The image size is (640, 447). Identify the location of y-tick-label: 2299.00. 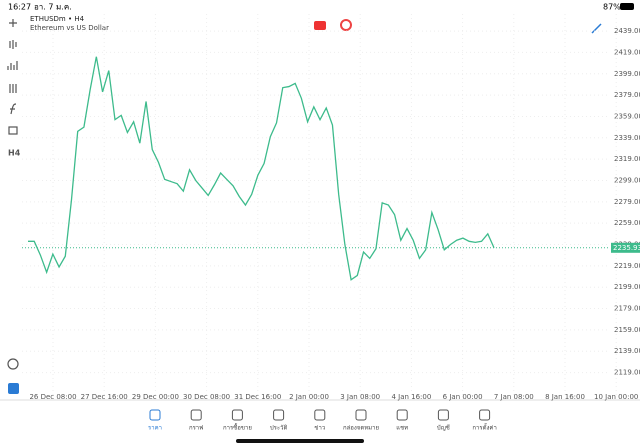
(627, 180).